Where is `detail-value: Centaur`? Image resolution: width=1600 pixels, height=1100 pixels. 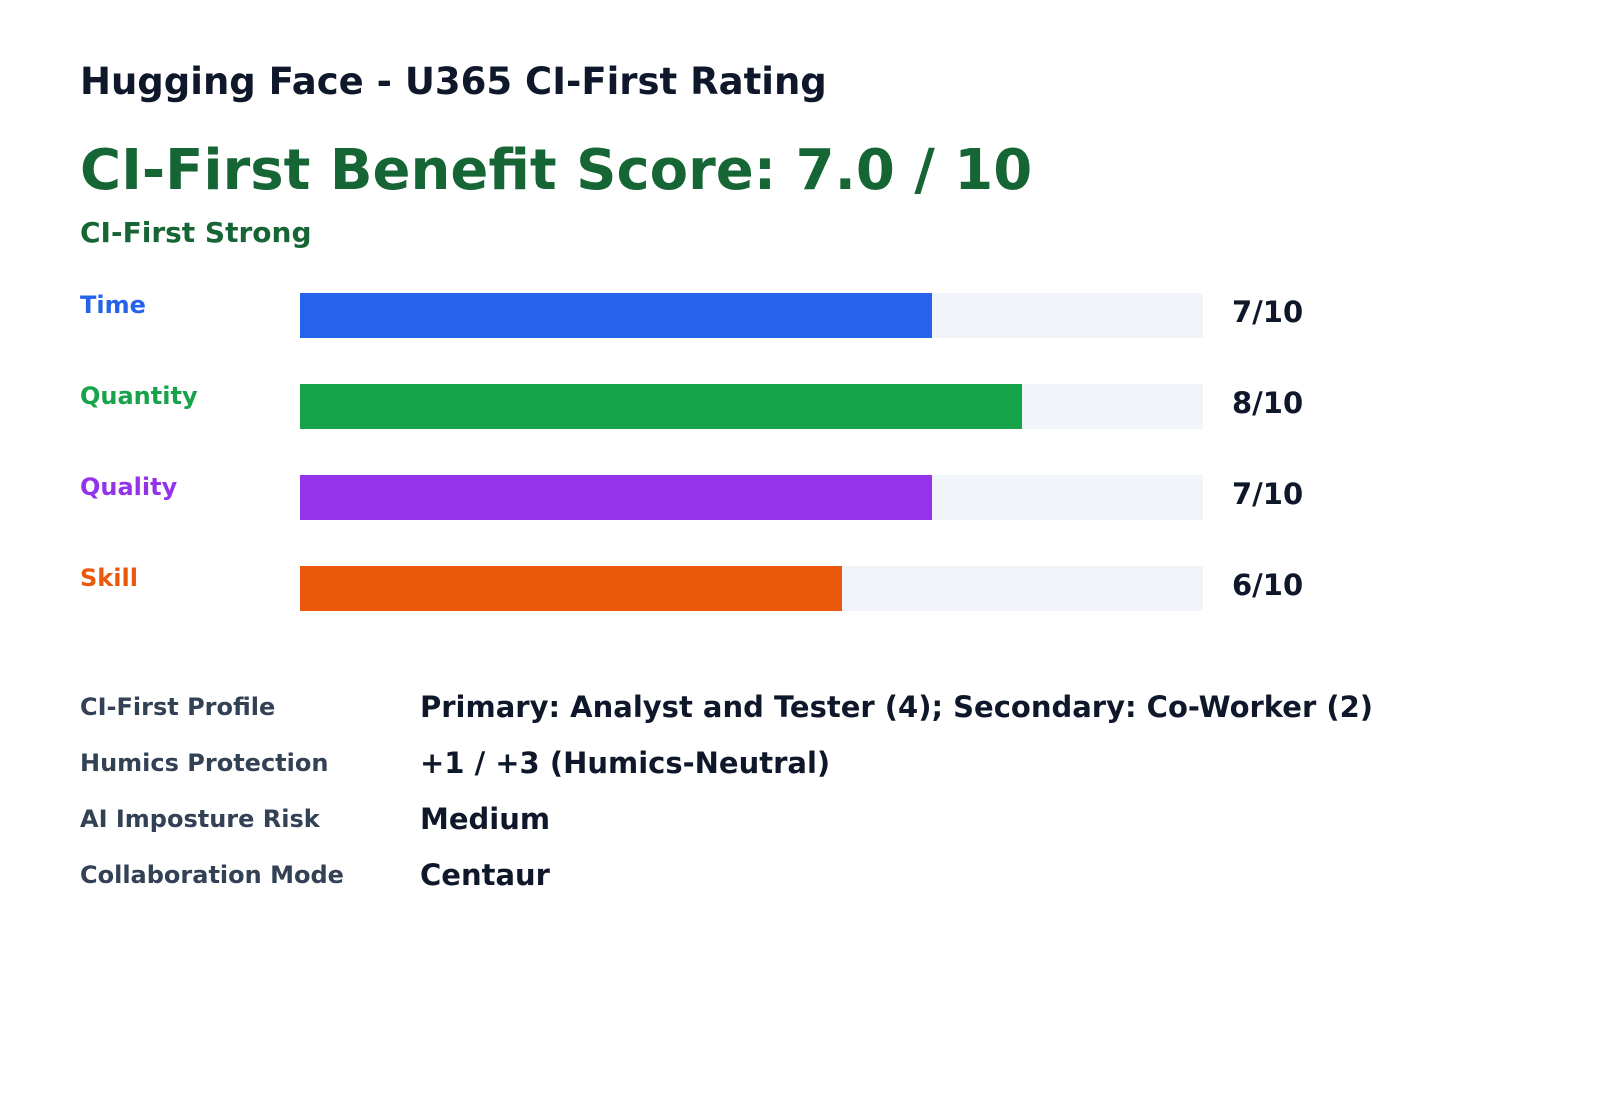 detail-value: Centaur is located at coordinates (485, 875).